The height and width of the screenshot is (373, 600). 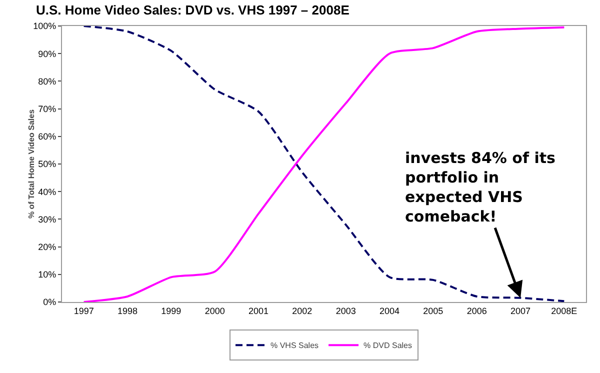 I want to click on x-tick-label: 2008E, so click(x=564, y=311).